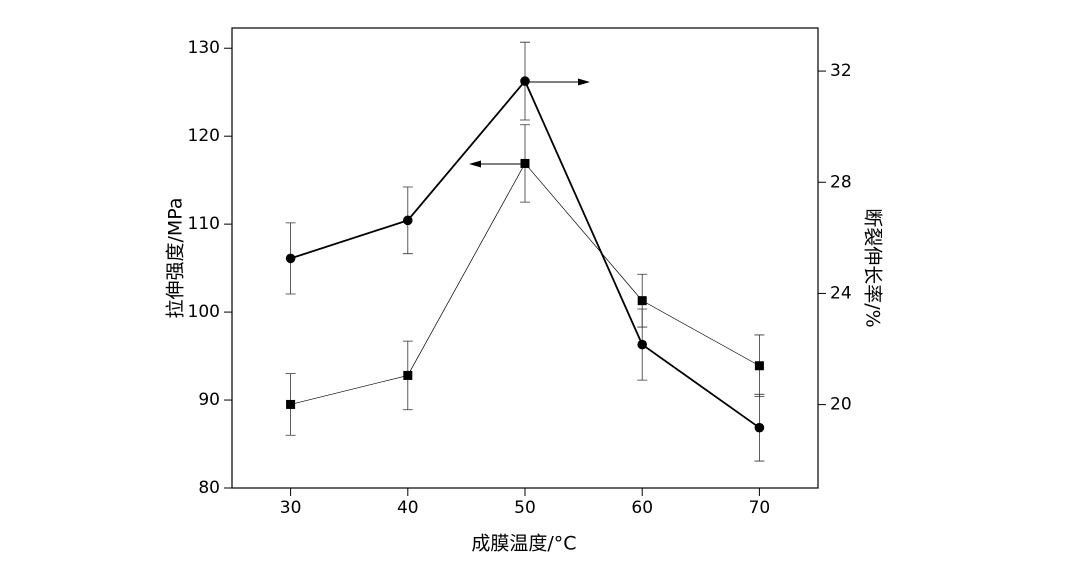  Describe the element at coordinates (523, 544) in the screenshot. I see `x-axis-label: 成膜温度/°C` at that location.